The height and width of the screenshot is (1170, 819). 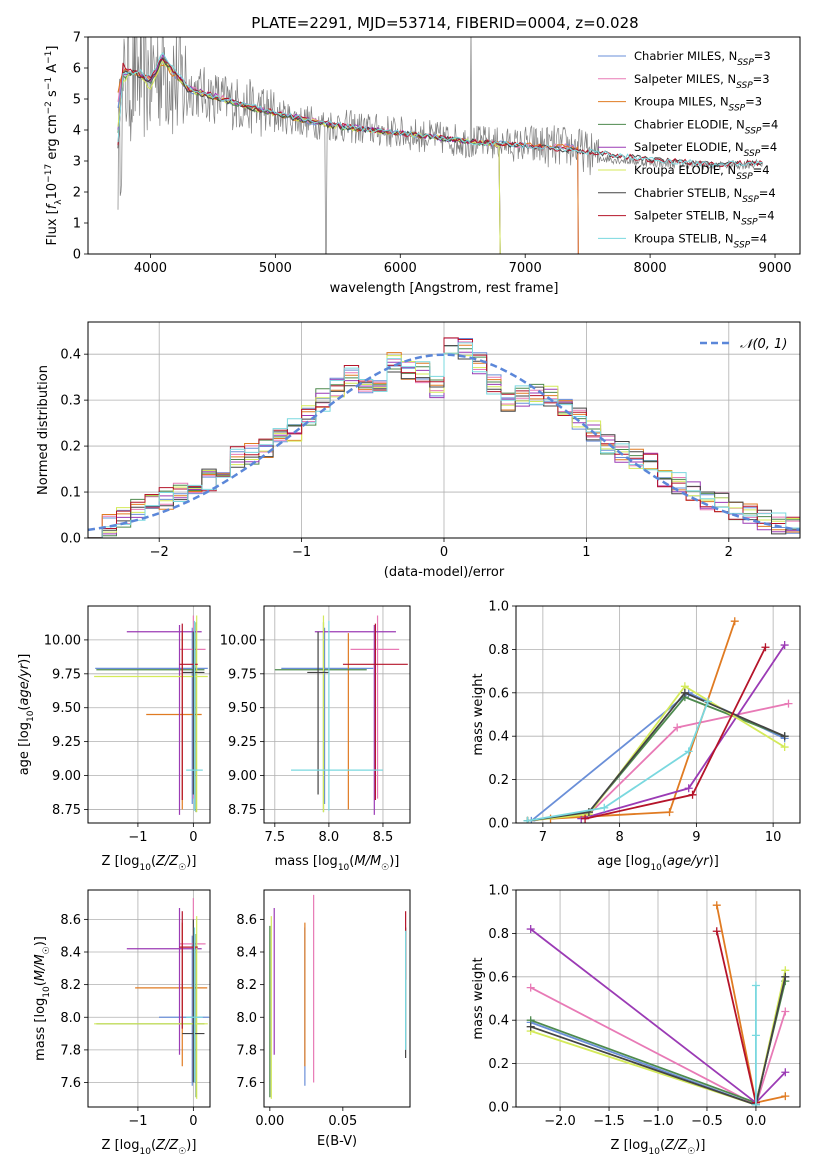 I want to click on mass-vs-ebv-plot-area, so click(x=338, y=996).